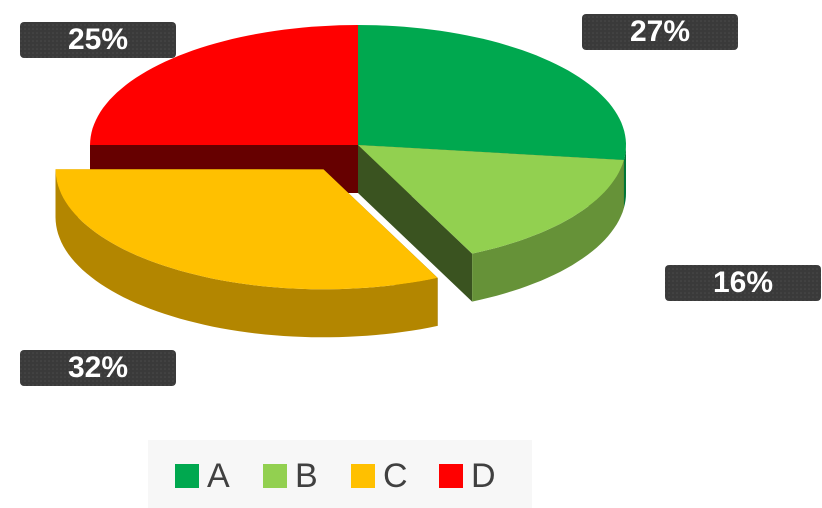 Image resolution: width=822 pixels, height=508 pixels. Describe the element at coordinates (340, 474) in the screenshot. I see `legend-box` at that location.